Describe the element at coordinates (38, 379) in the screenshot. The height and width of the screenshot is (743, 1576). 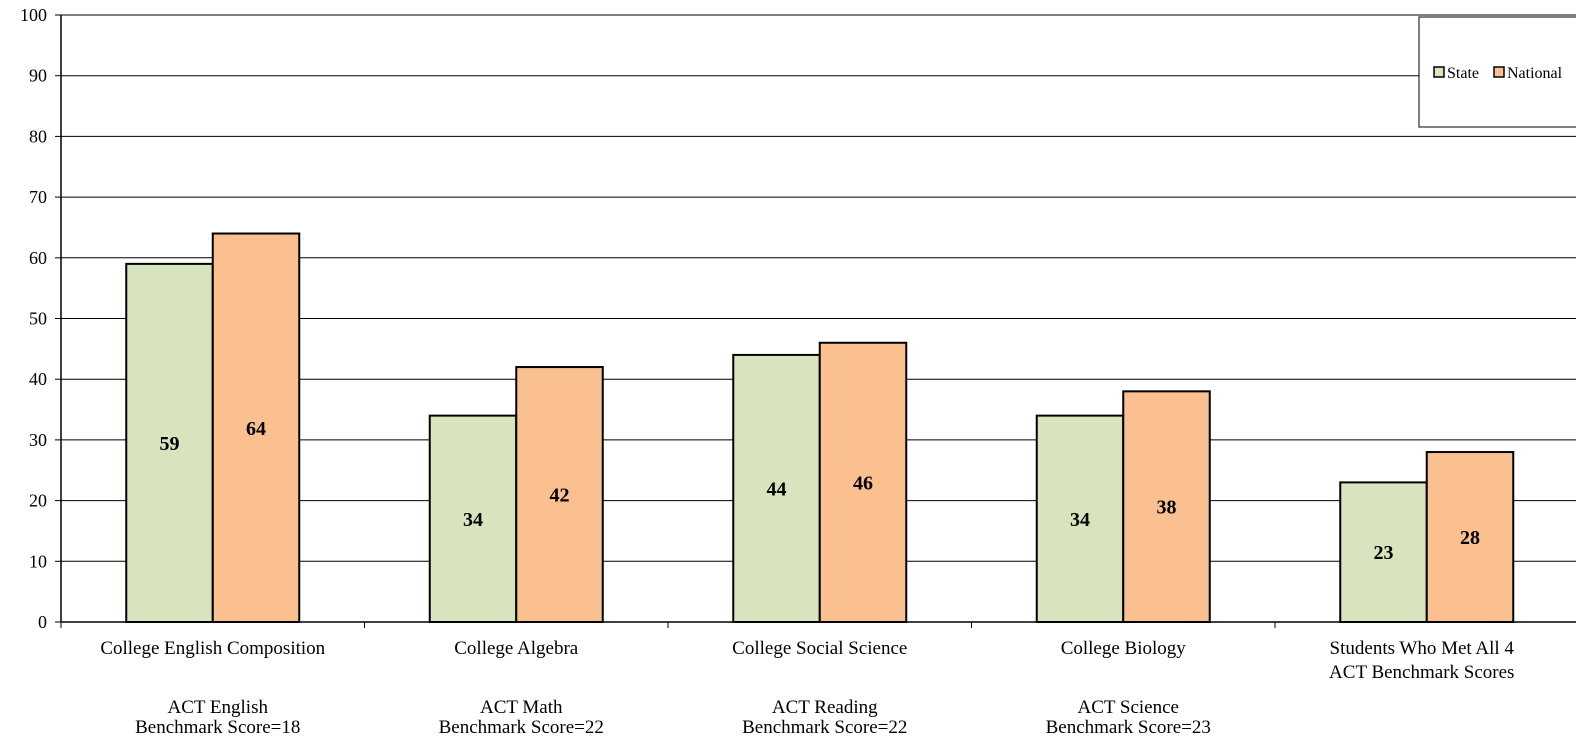
I see `y-tick-label: 40` at that location.